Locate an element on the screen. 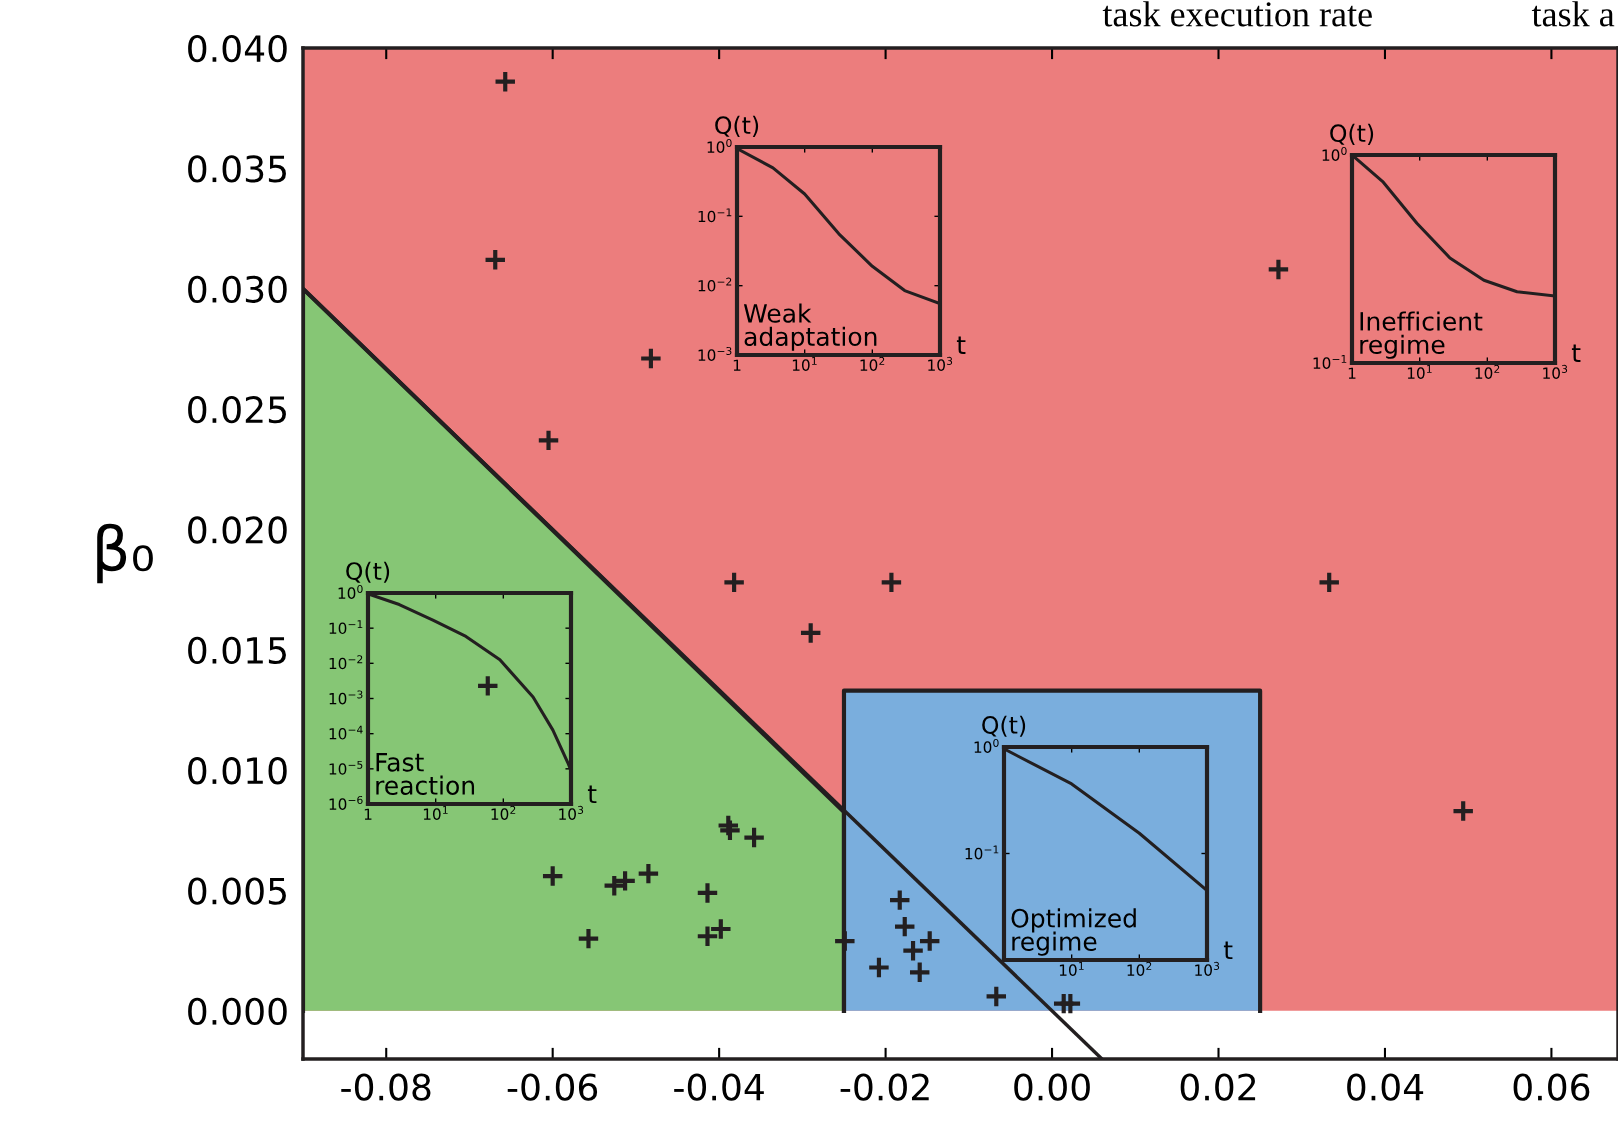  text: task execution rate is located at coordinates (1237, 14).